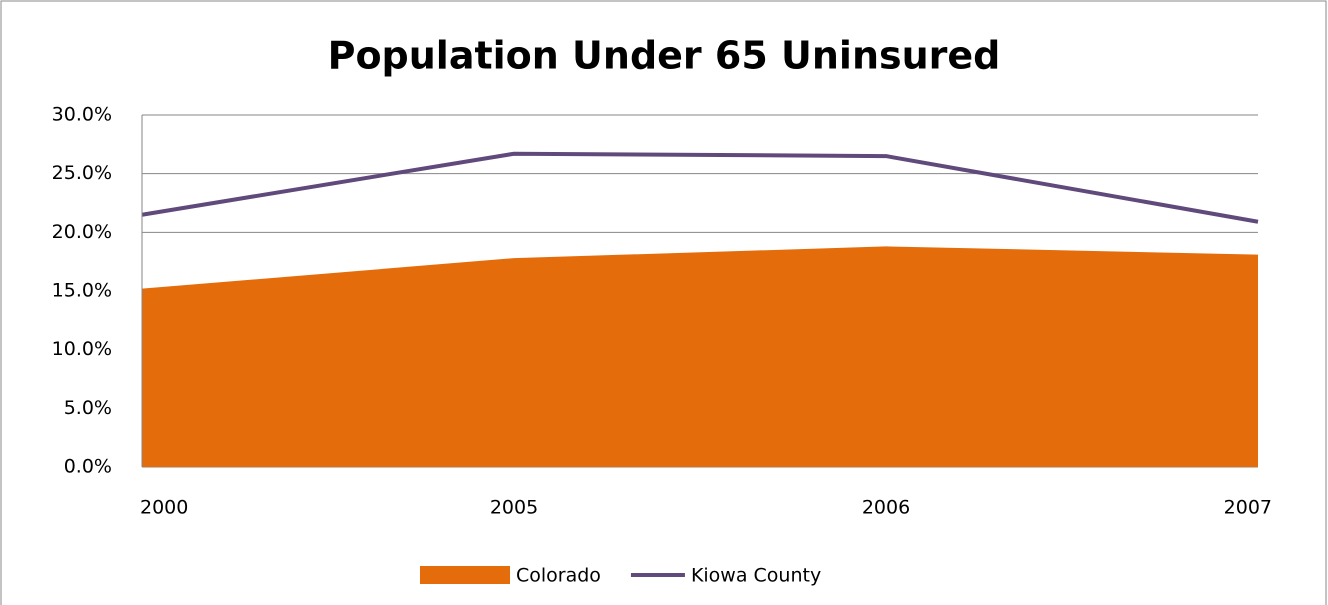 This screenshot has height=605, width=1328. Describe the element at coordinates (88, 408) in the screenshot. I see `y-tick-label: 5.0%` at that location.